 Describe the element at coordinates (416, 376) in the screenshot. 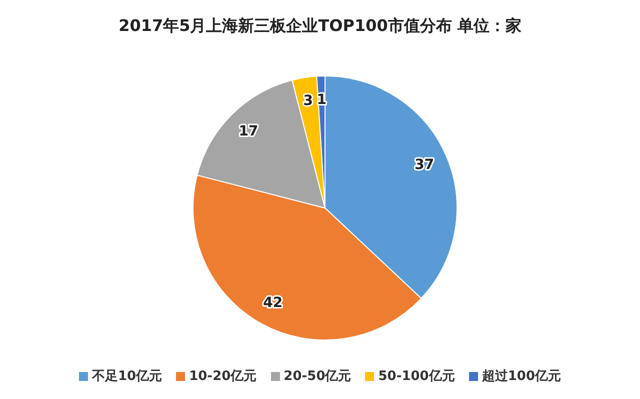

I see `legend-label: 50-100亿元` at that location.